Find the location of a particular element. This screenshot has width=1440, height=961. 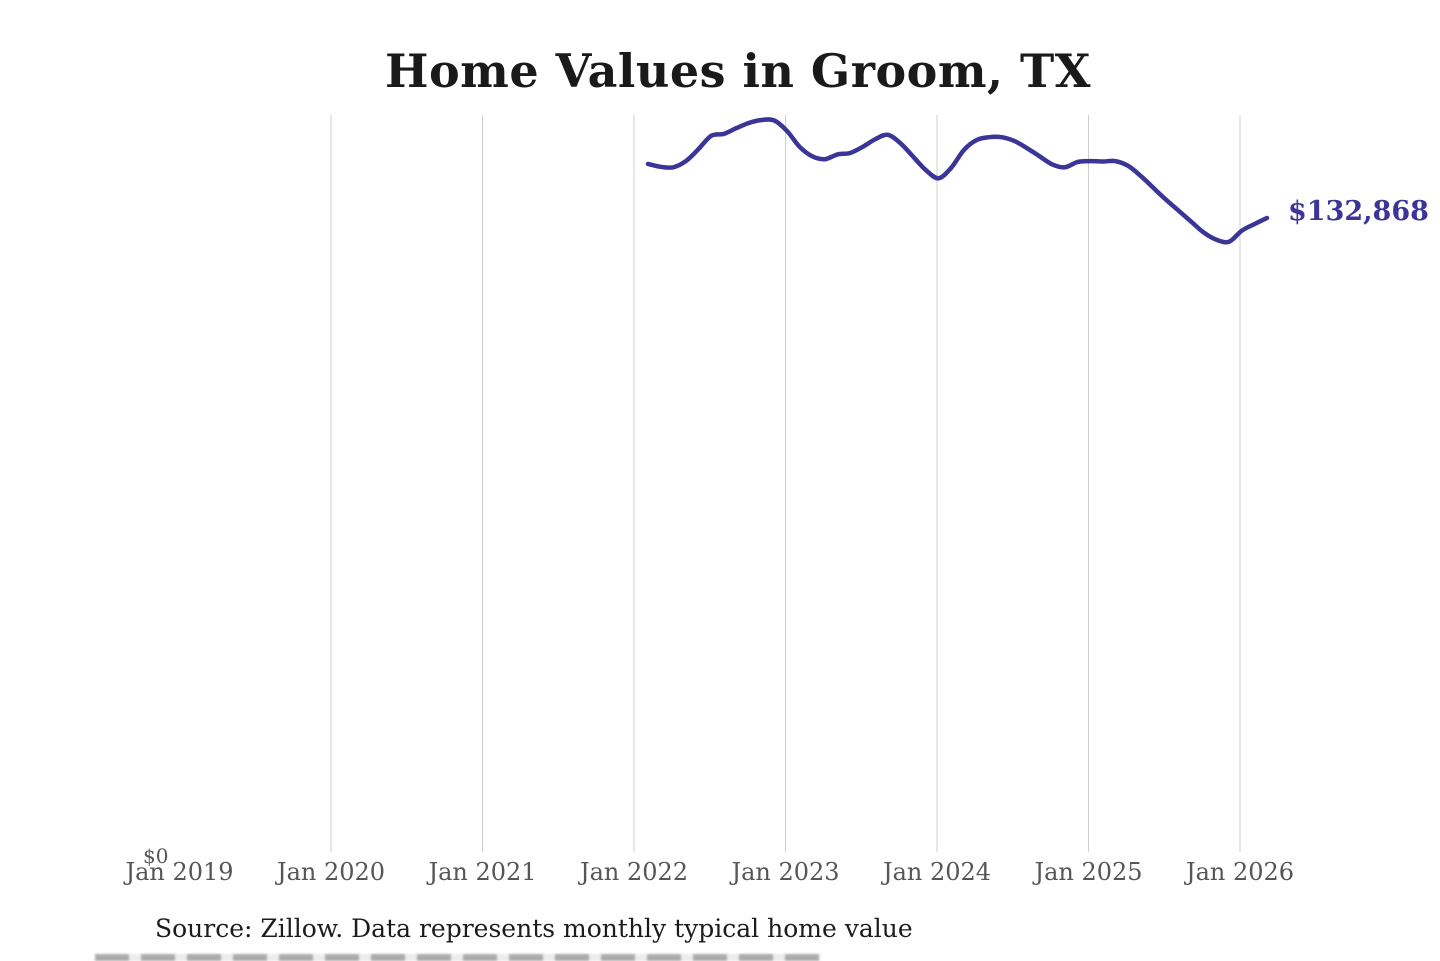

x-axis-label: Jan 2020 is located at coordinates (331, 872).